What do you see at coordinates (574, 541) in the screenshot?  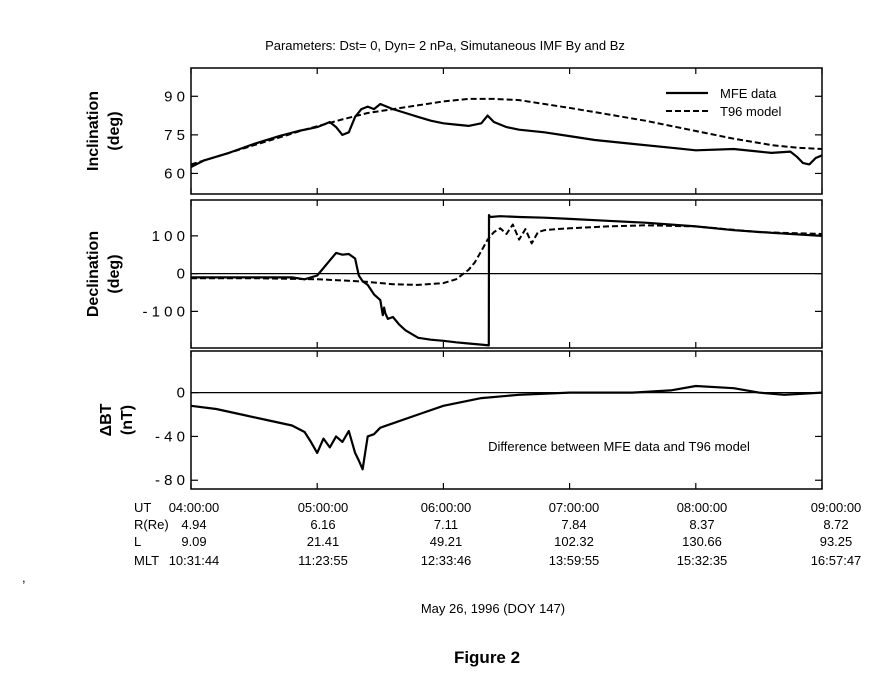 I see `orbit-cell: 102.32` at bounding box center [574, 541].